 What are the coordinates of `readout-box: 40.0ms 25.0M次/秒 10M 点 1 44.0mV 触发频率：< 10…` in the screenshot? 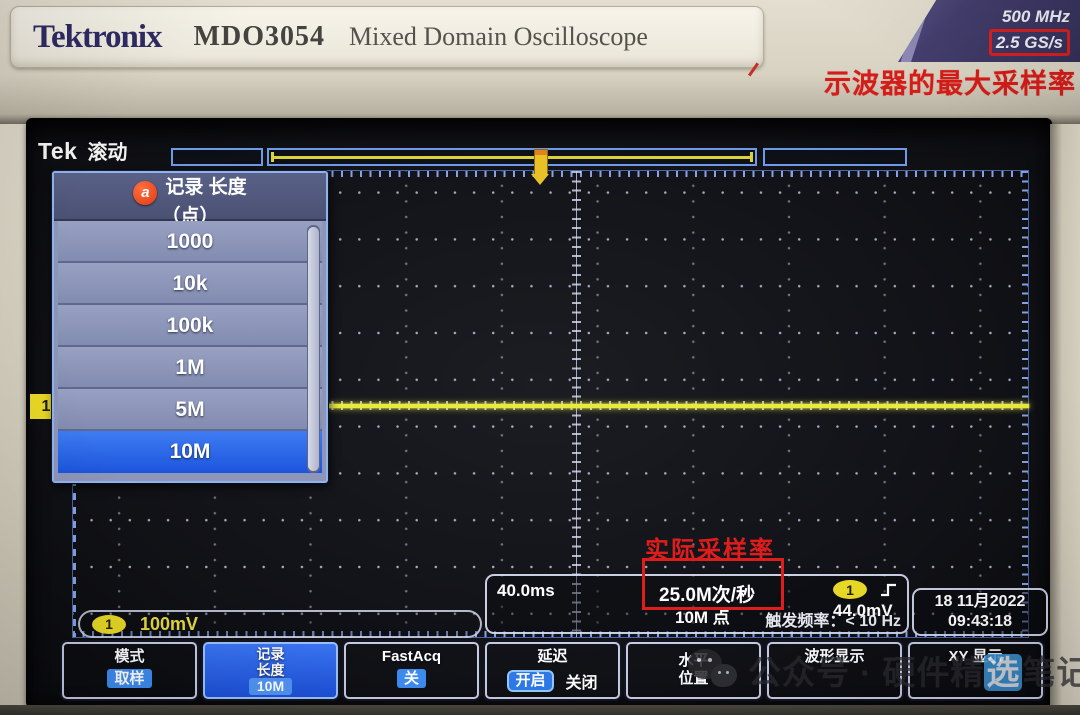 It's located at (697, 604).